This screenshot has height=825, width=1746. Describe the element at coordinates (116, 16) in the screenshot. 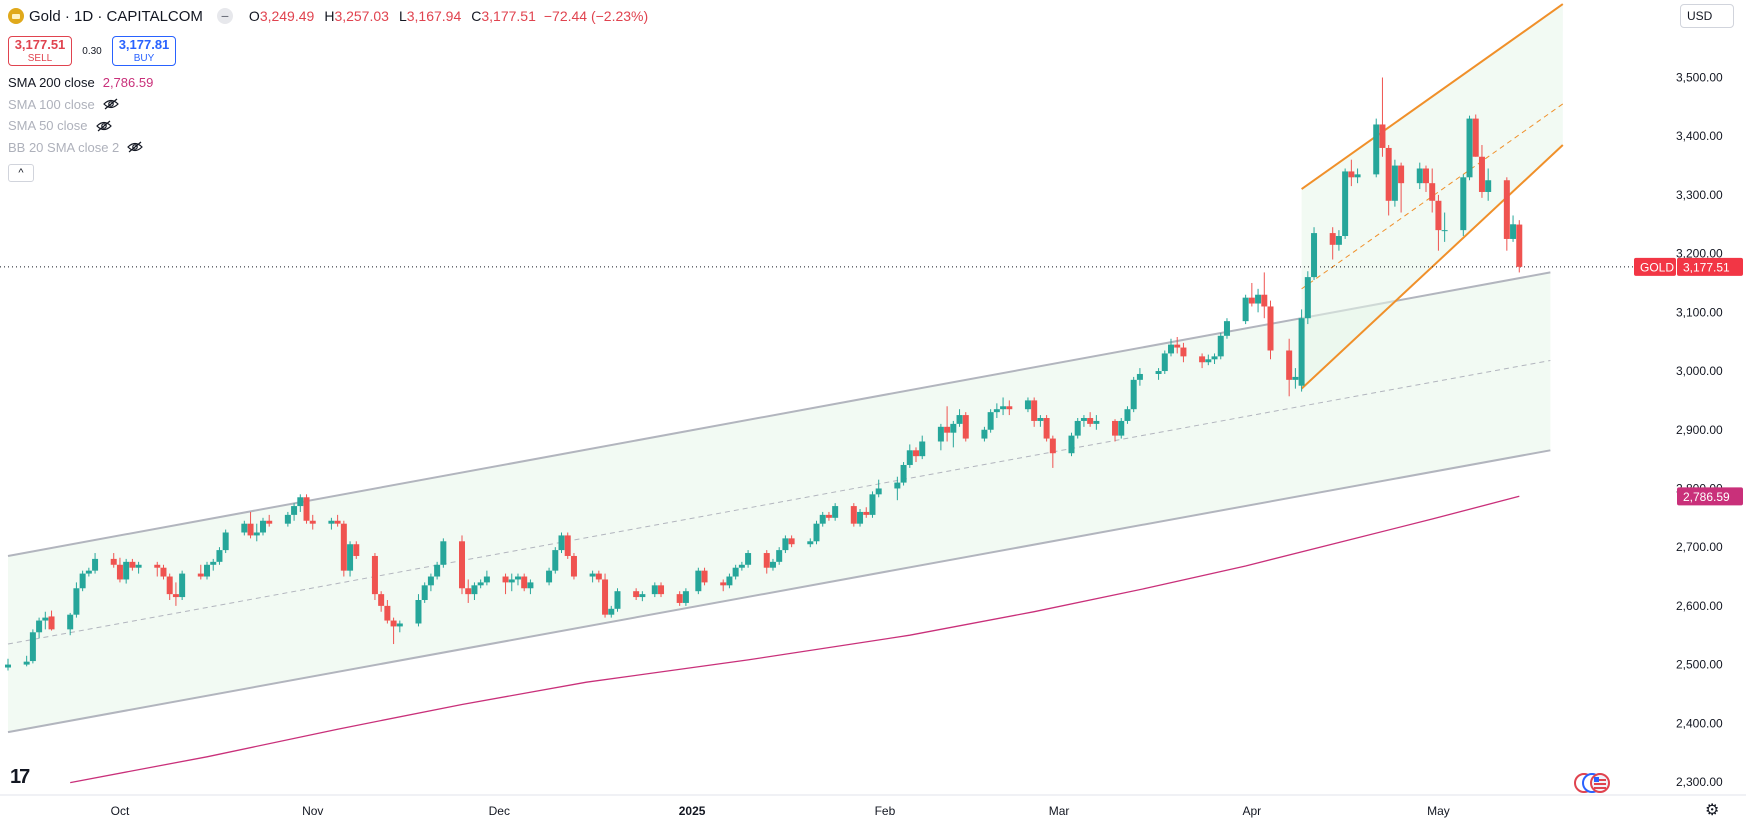

I see `symbol-title: Gold · 1D · CAPITALCOM` at that location.